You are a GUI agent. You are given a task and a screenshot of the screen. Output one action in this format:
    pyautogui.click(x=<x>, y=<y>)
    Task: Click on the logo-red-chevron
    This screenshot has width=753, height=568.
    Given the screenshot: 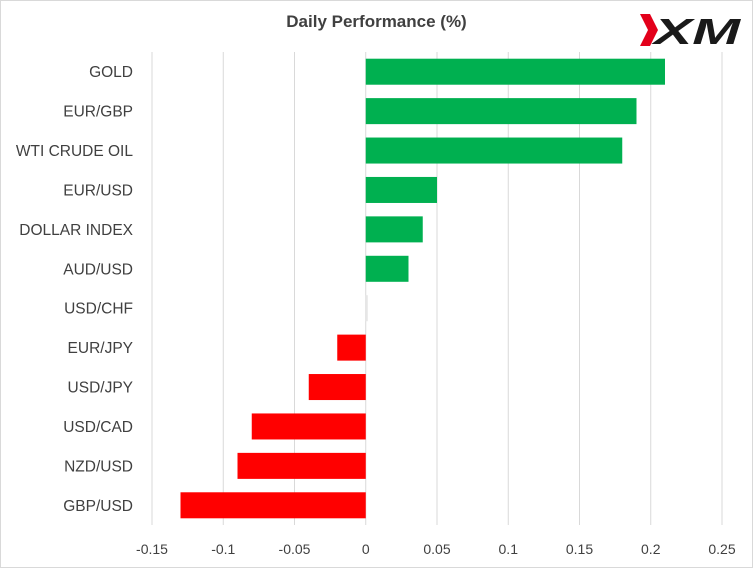 What is the action you would take?
    pyautogui.click(x=649, y=30)
    